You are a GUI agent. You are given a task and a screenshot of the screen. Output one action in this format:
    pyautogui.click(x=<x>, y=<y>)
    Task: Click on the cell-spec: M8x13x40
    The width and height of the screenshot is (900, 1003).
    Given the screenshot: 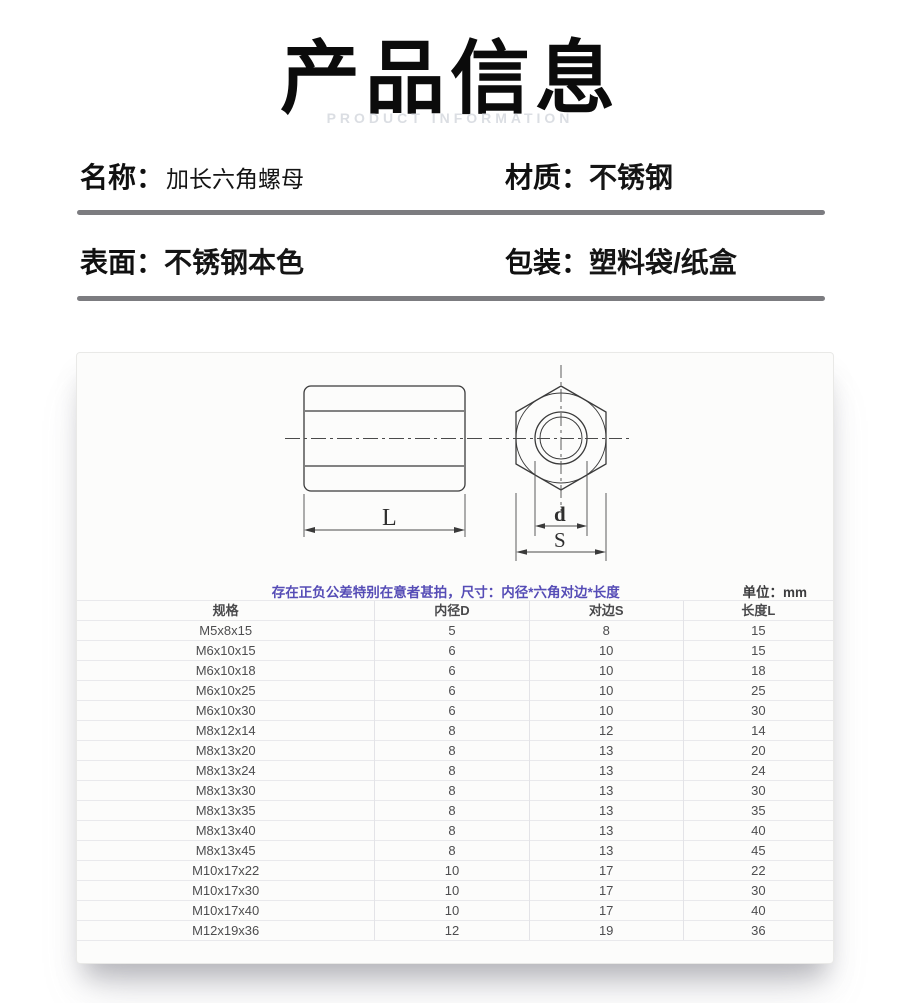 What is the action you would take?
    pyautogui.click(x=226, y=830)
    